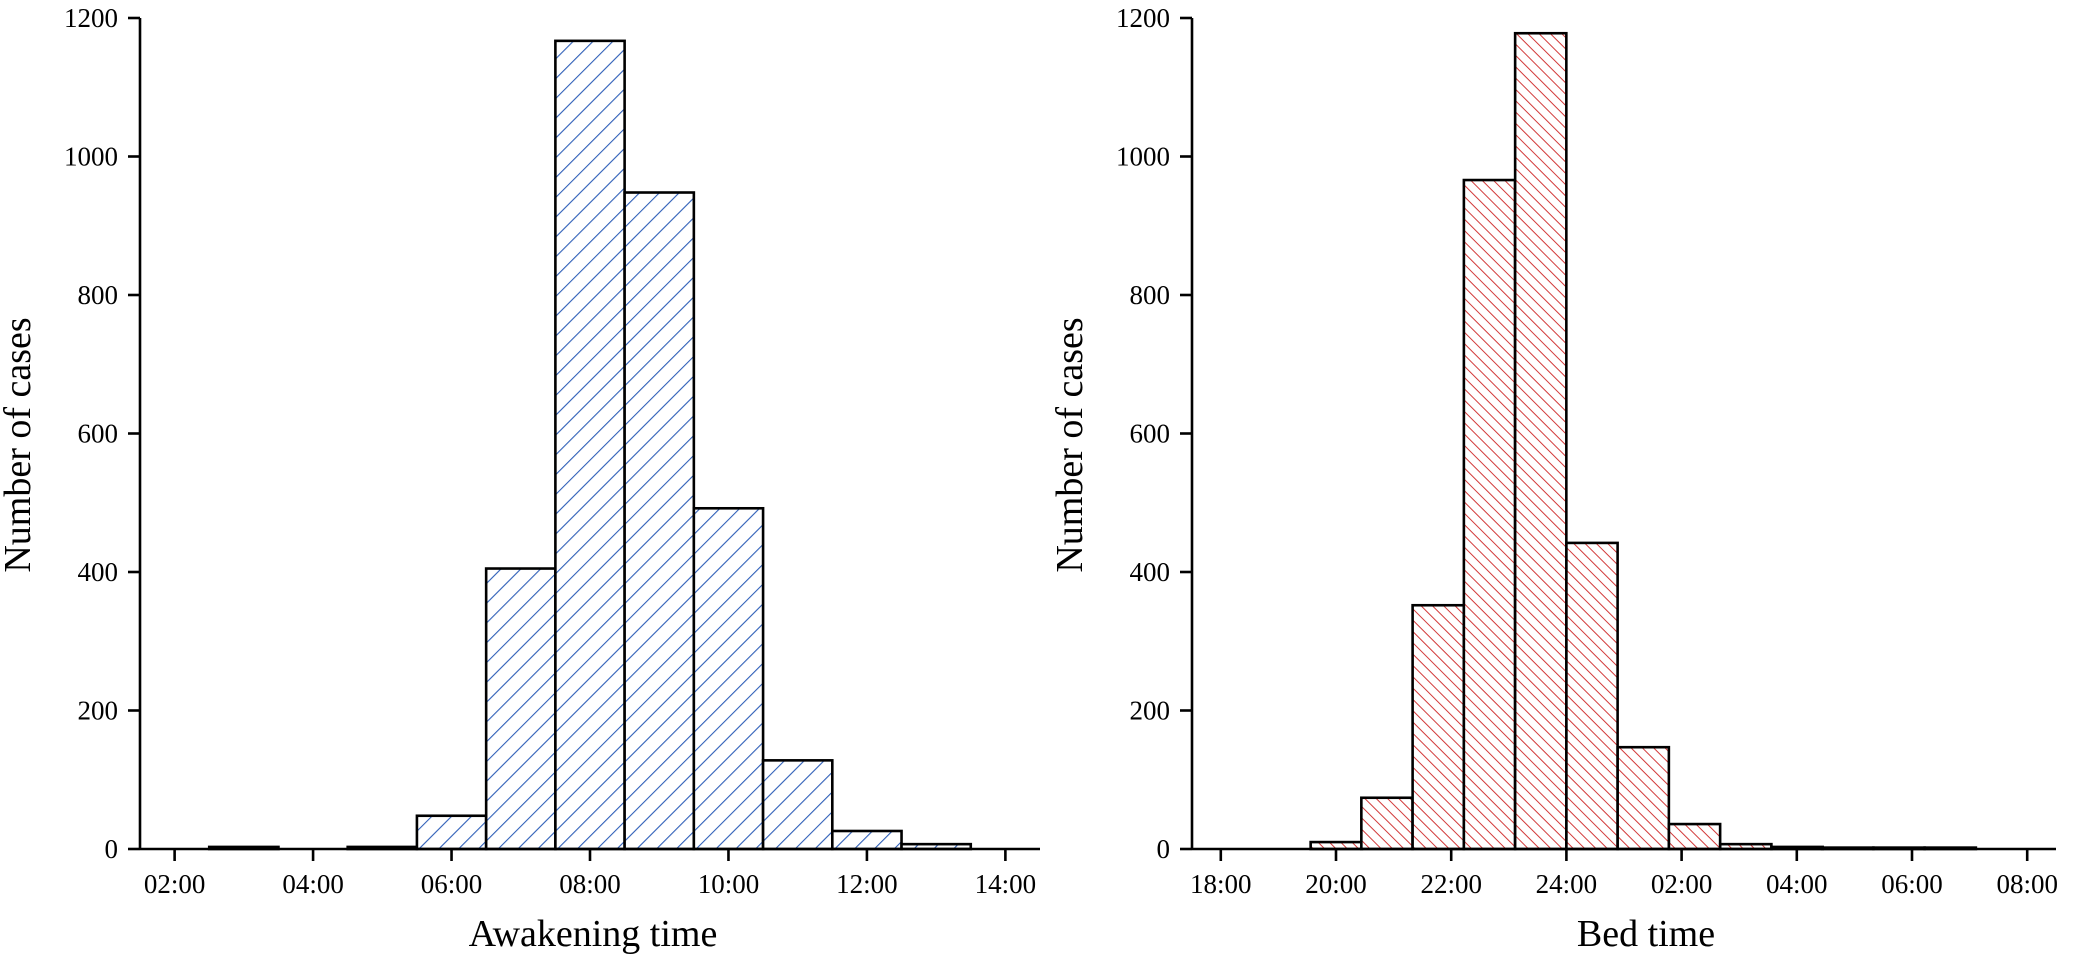  I want to click on x-tick-label: 22:00, so click(1451, 884).